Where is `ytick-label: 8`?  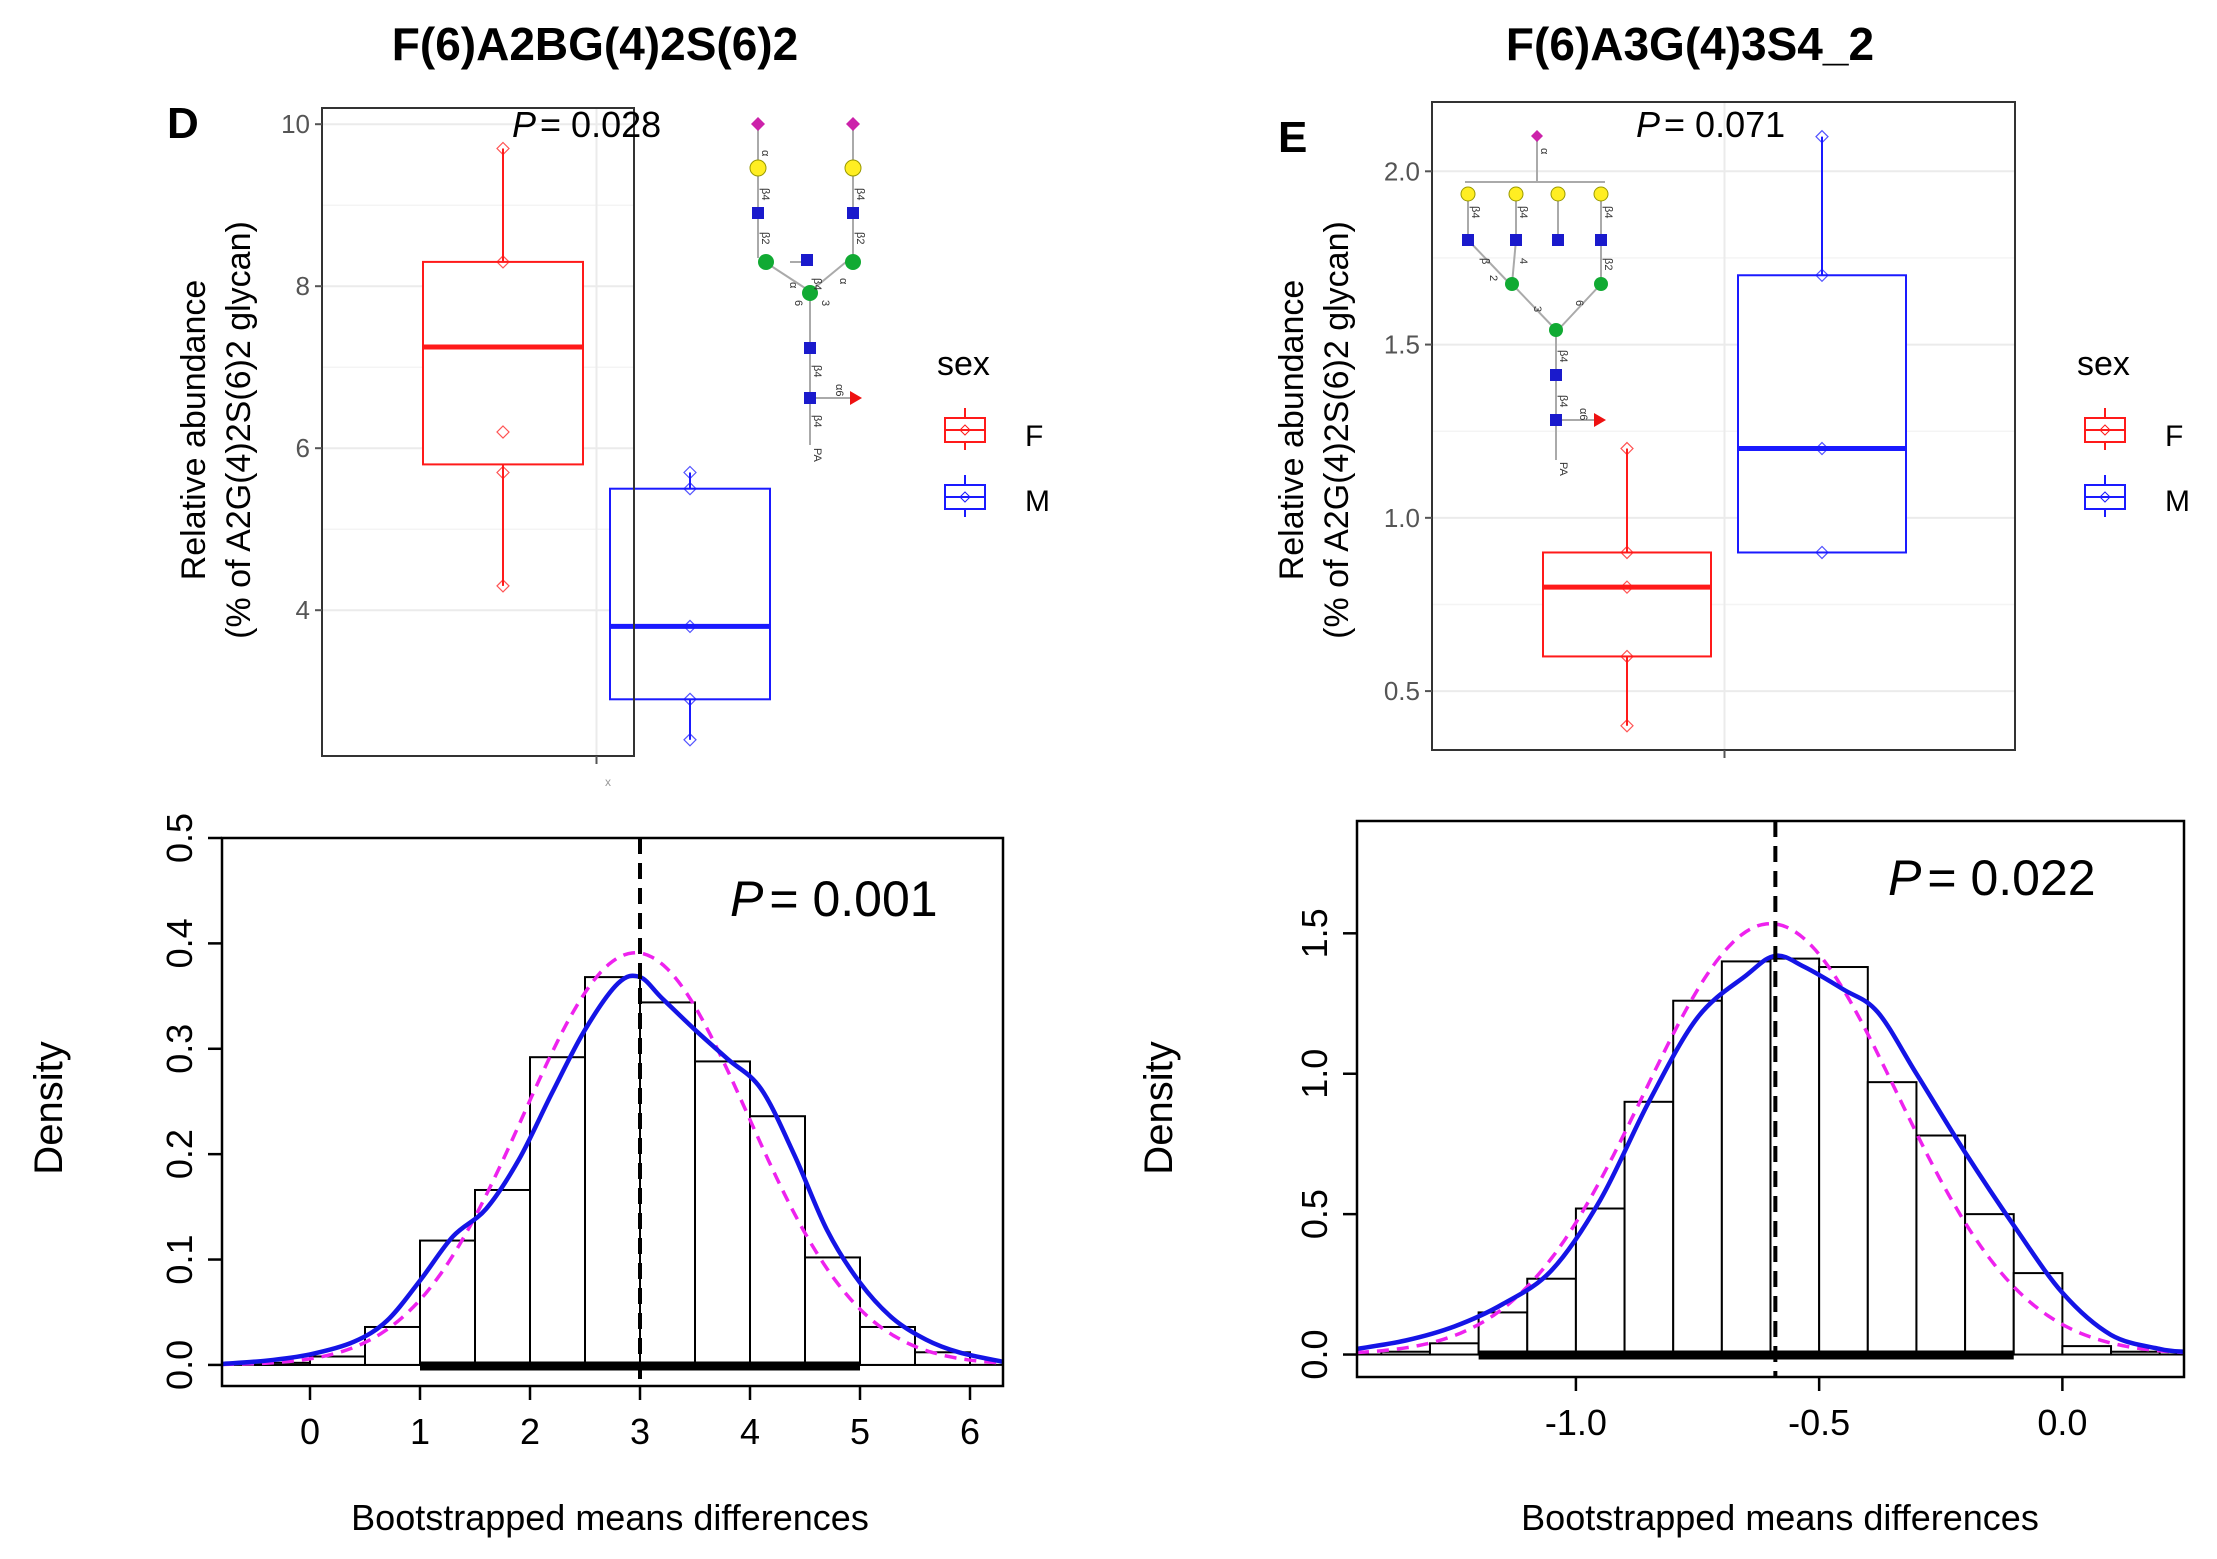 ytick-label: 8 is located at coordinates (303, 286).